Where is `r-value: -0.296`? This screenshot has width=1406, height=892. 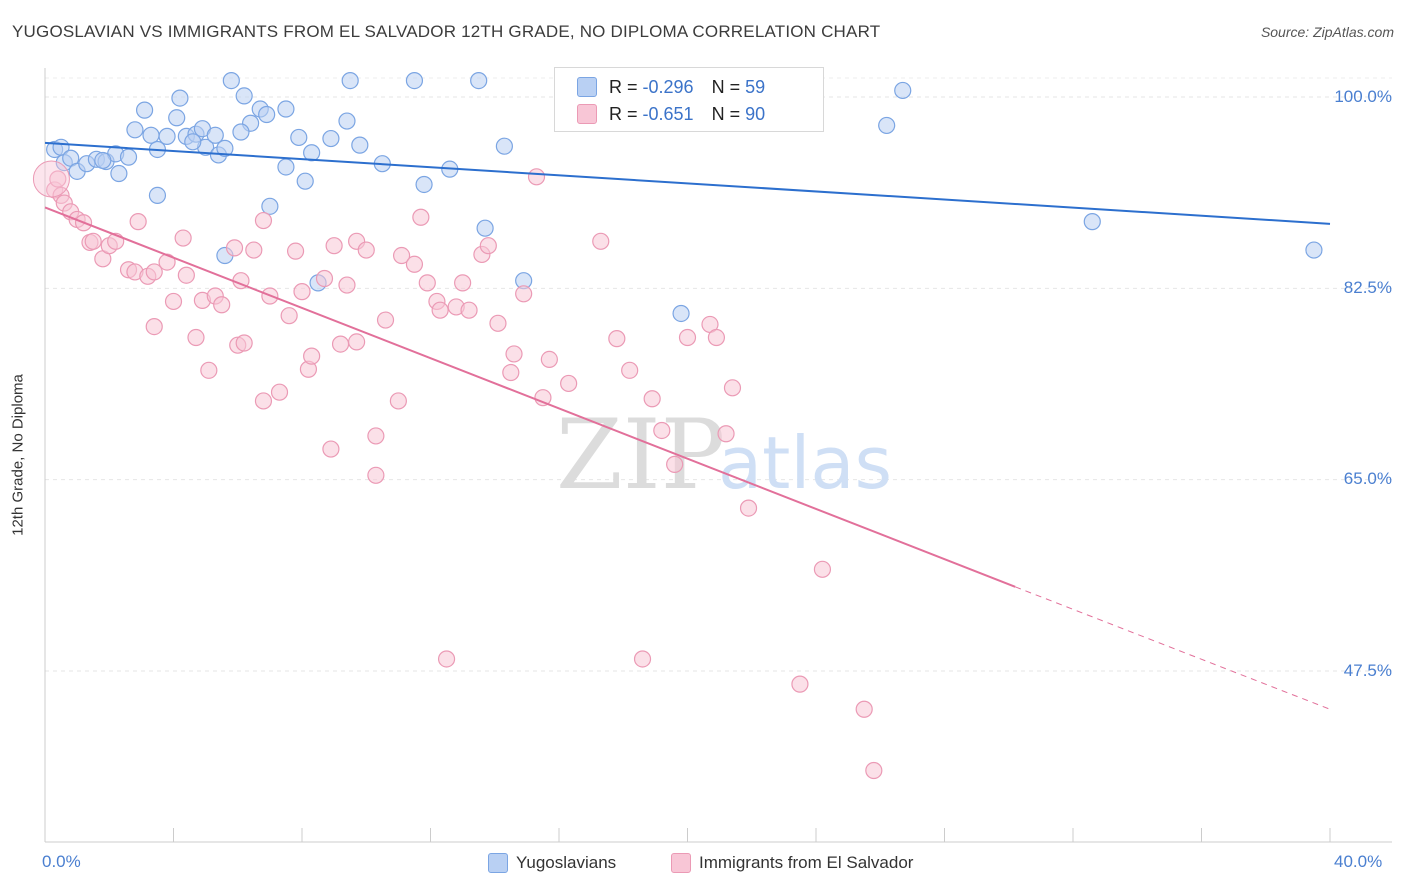 r-value: -0.296 is located at coordinates (668, 86).